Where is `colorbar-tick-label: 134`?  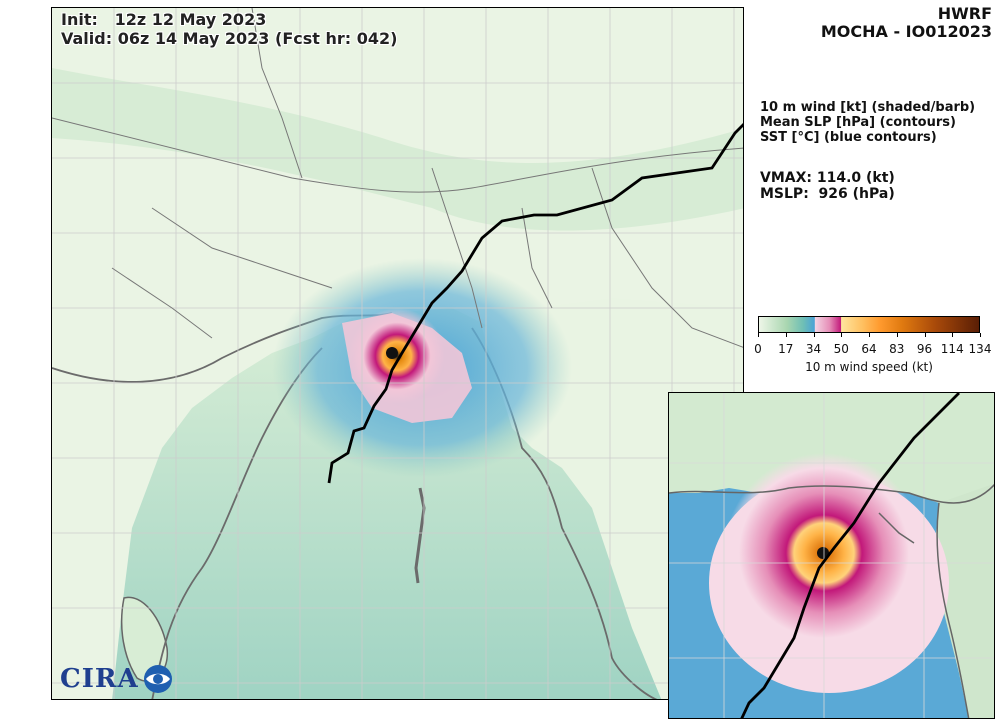
colorbar-tick-label: 134 is located at coordinates (980, 349).